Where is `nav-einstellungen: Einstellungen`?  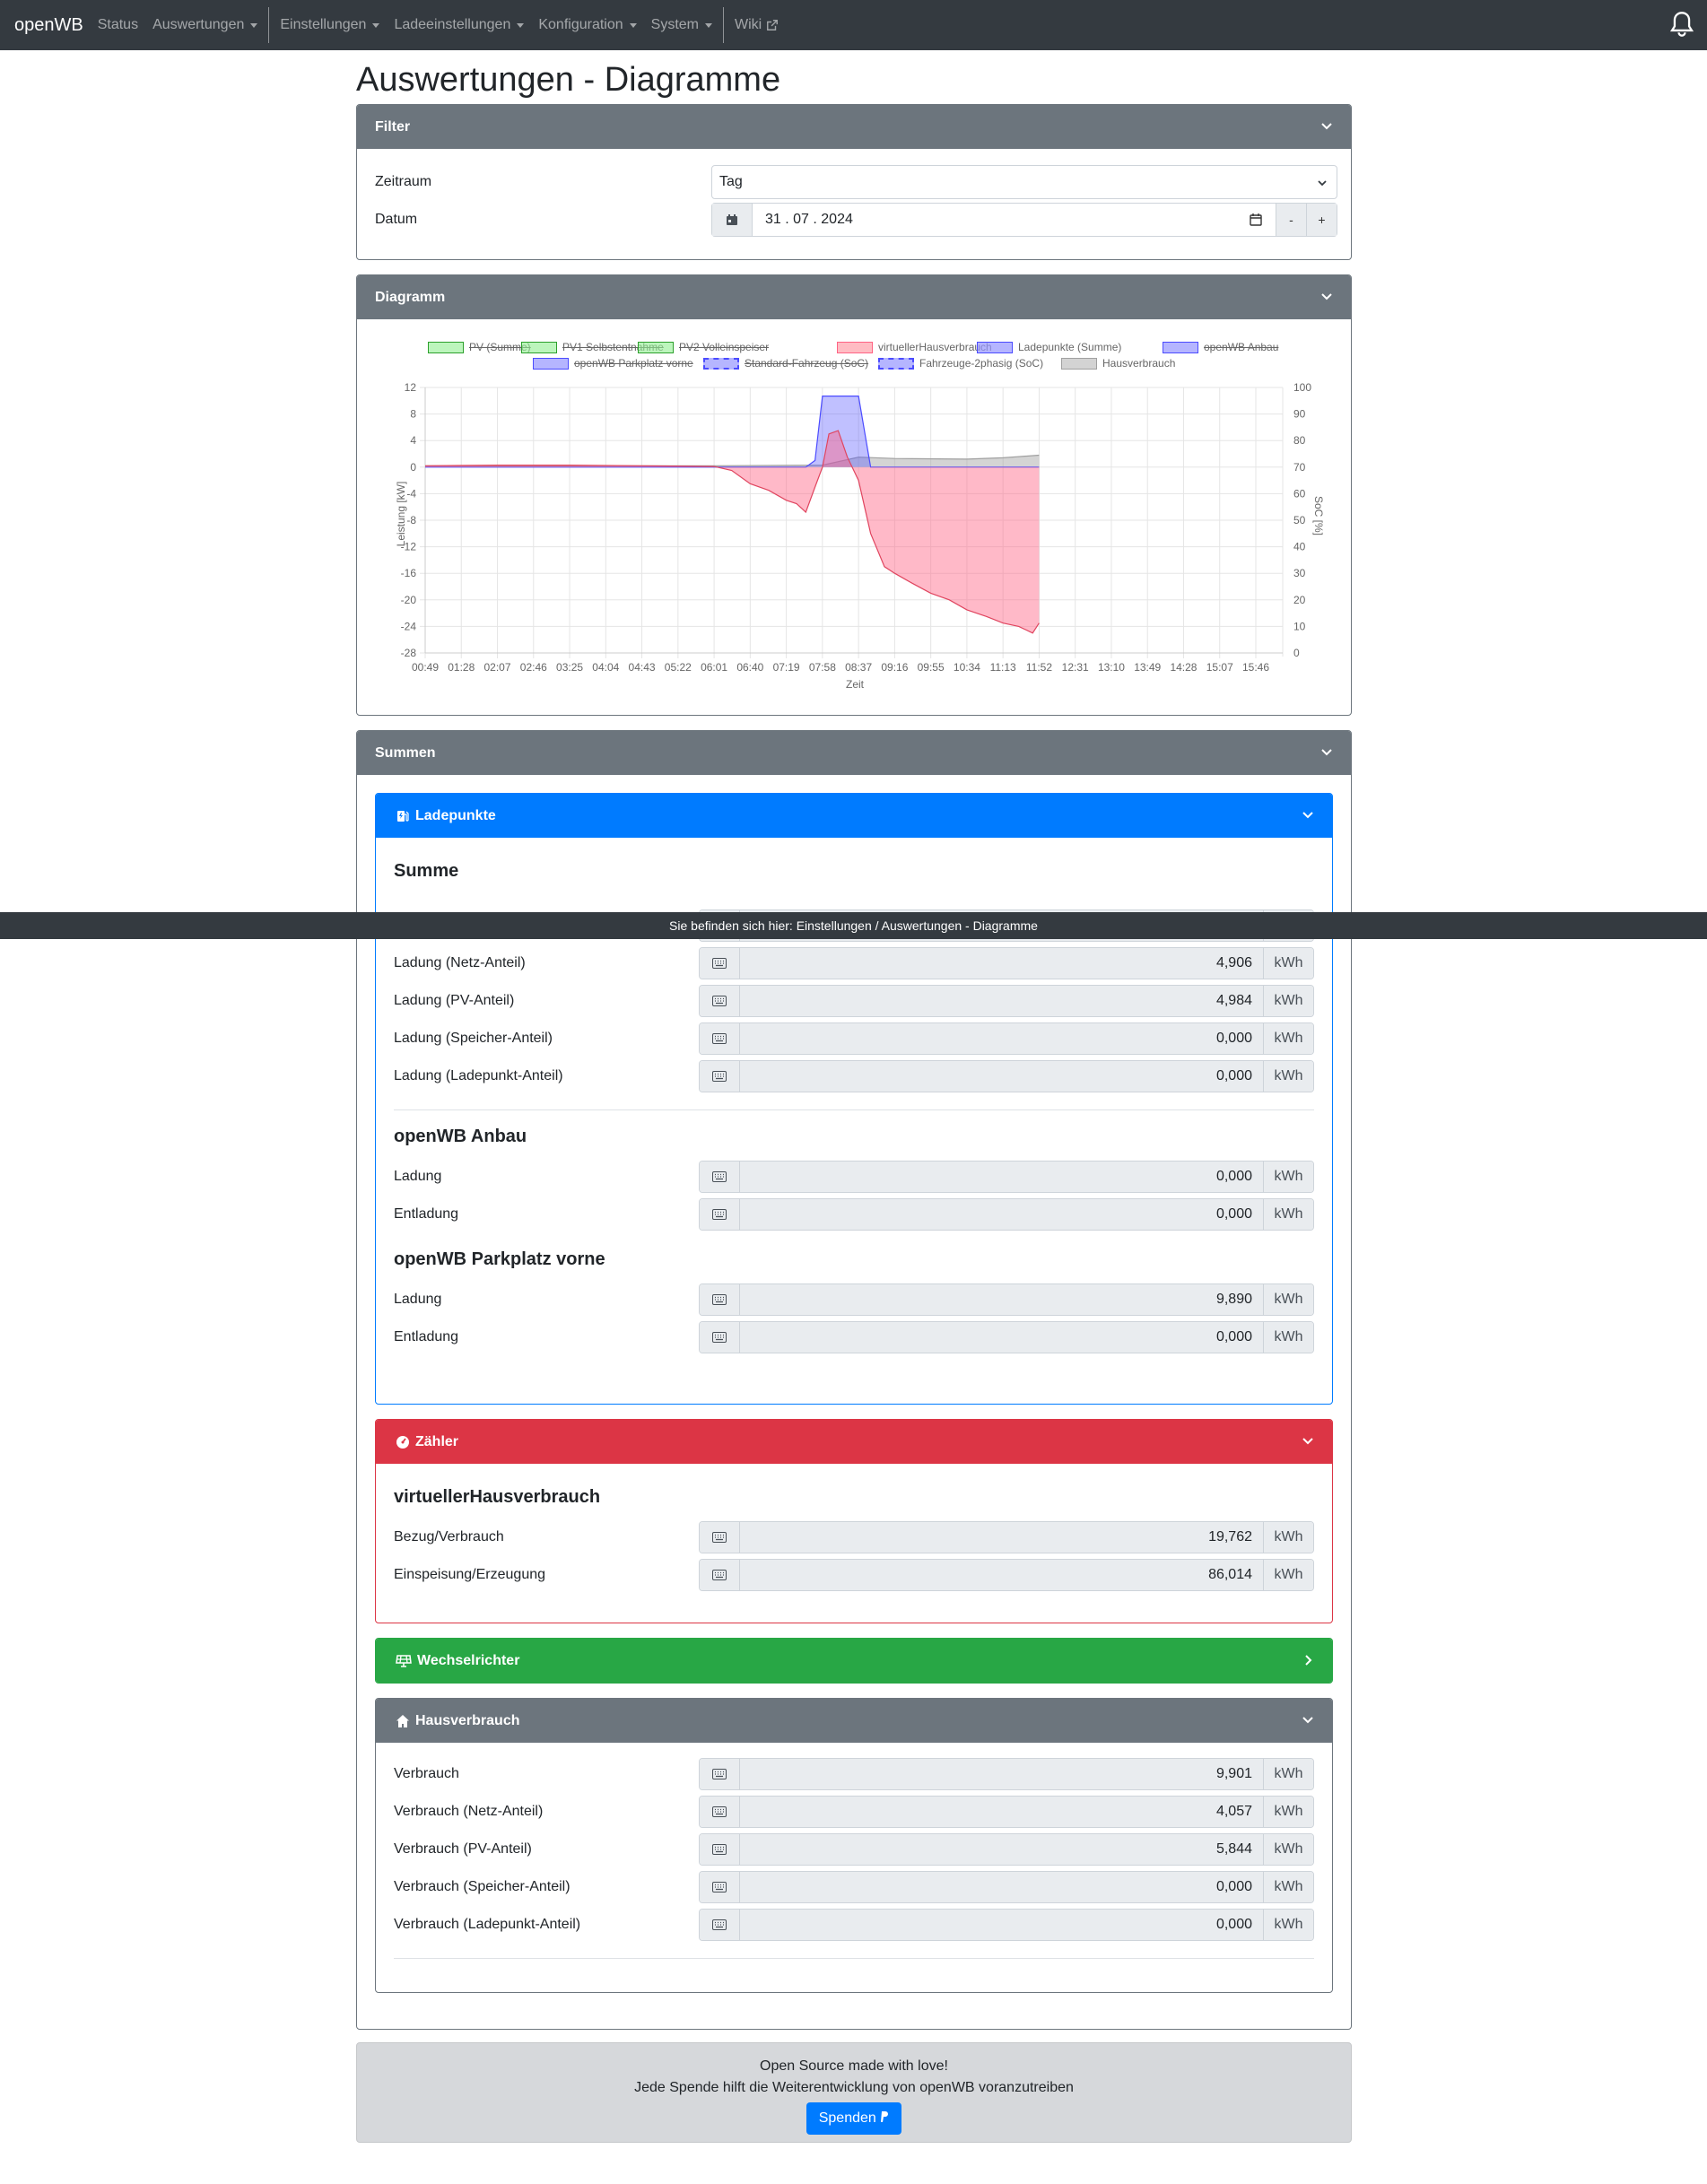 nav-einstellungen: Einstellungen is located at coordinates (330, 25).